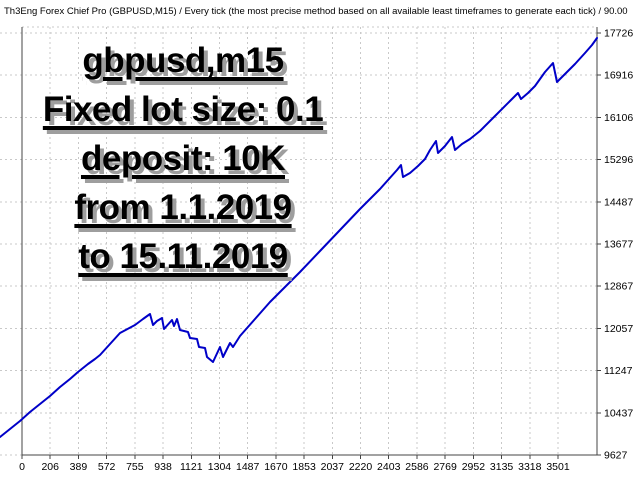  I want to click on y-axis-label: 17726, so click(618, 34).